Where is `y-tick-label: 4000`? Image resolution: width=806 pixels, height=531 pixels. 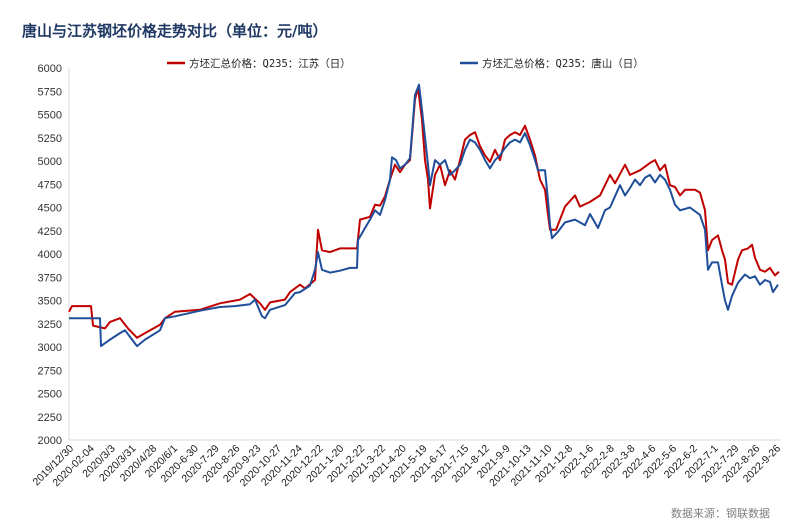 y-tick-label: 4000 is located at coordinates (50, 255).